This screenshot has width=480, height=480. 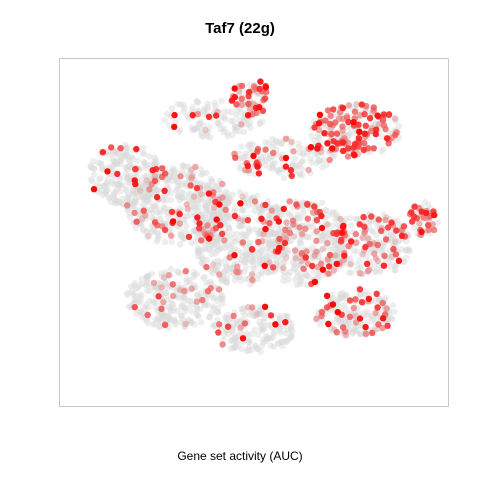 I want to click on data-point-2028, so click(x=236, y=343).